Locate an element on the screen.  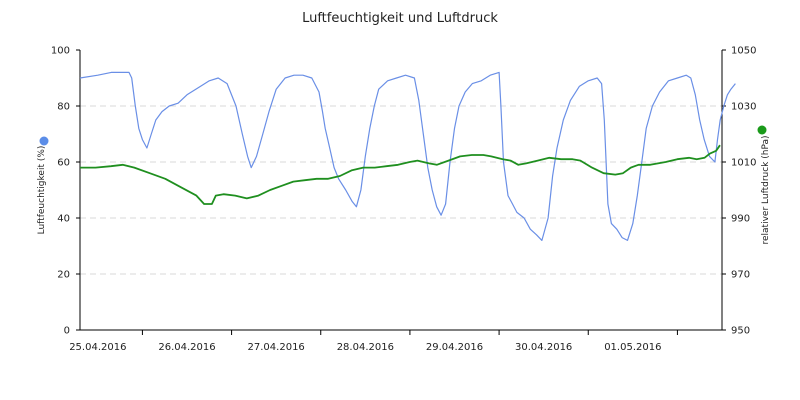
humidity-series-marker is located at coordinates (44, 141).